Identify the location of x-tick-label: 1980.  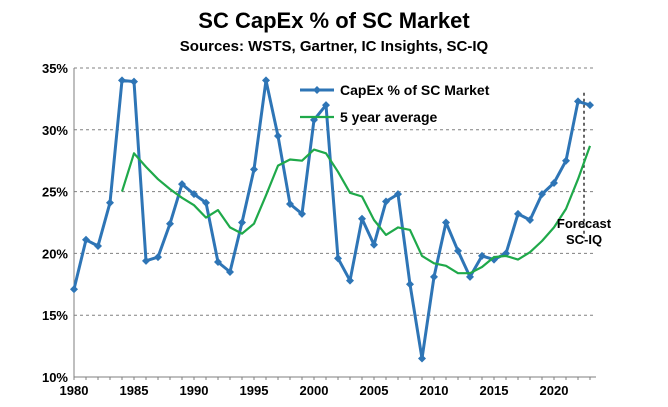
(74, 390).